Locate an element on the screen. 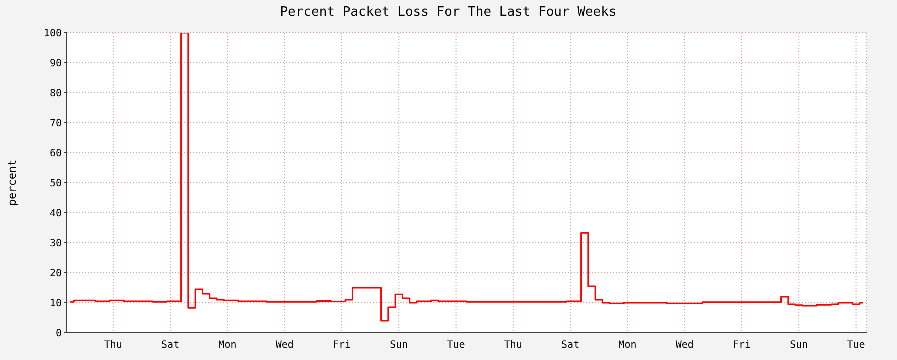 The width and height of the screenshot is (897, 360). chart-title: Percent Packet Loss For The Last Four Weeks is located at coordinates (448, 12).